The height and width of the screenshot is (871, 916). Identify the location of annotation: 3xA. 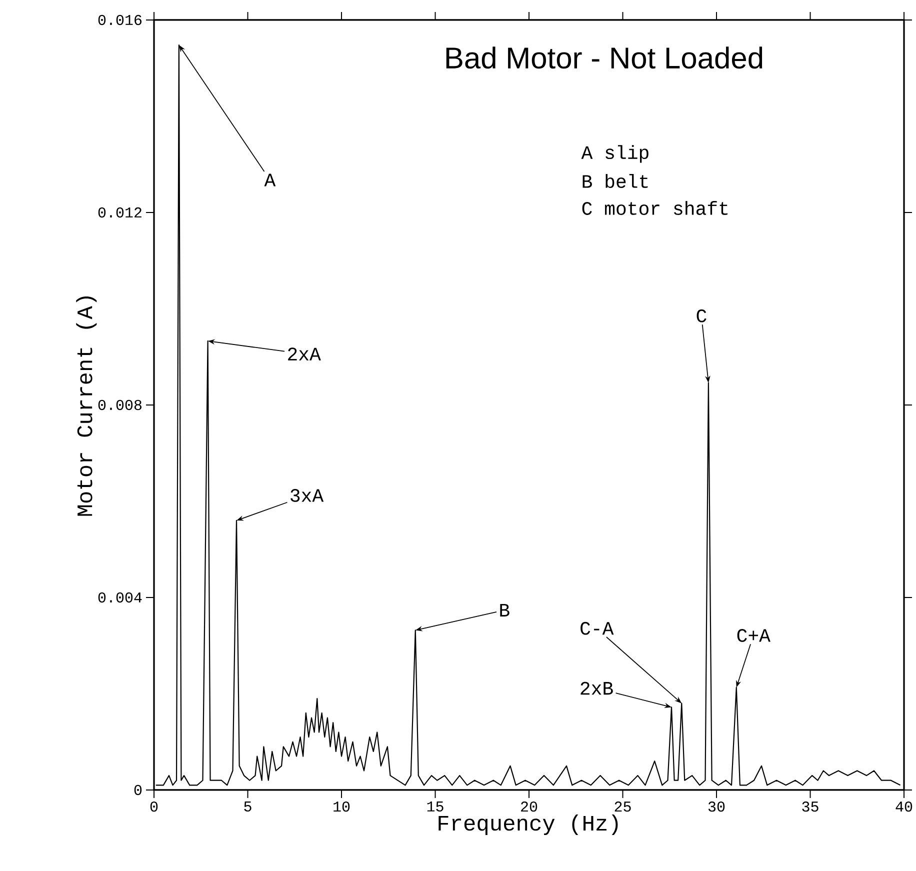
(307, 495).